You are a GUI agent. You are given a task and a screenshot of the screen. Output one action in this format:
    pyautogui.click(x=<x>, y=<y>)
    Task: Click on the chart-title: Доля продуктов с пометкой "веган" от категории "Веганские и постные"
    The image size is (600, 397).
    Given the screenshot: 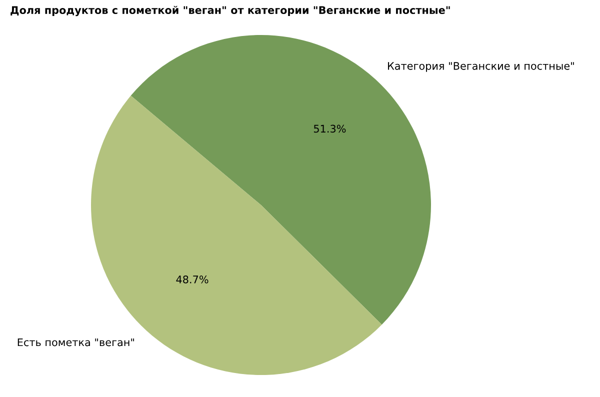 What is the action you would take?
    pyautogui.click(x=230, y=11)
    